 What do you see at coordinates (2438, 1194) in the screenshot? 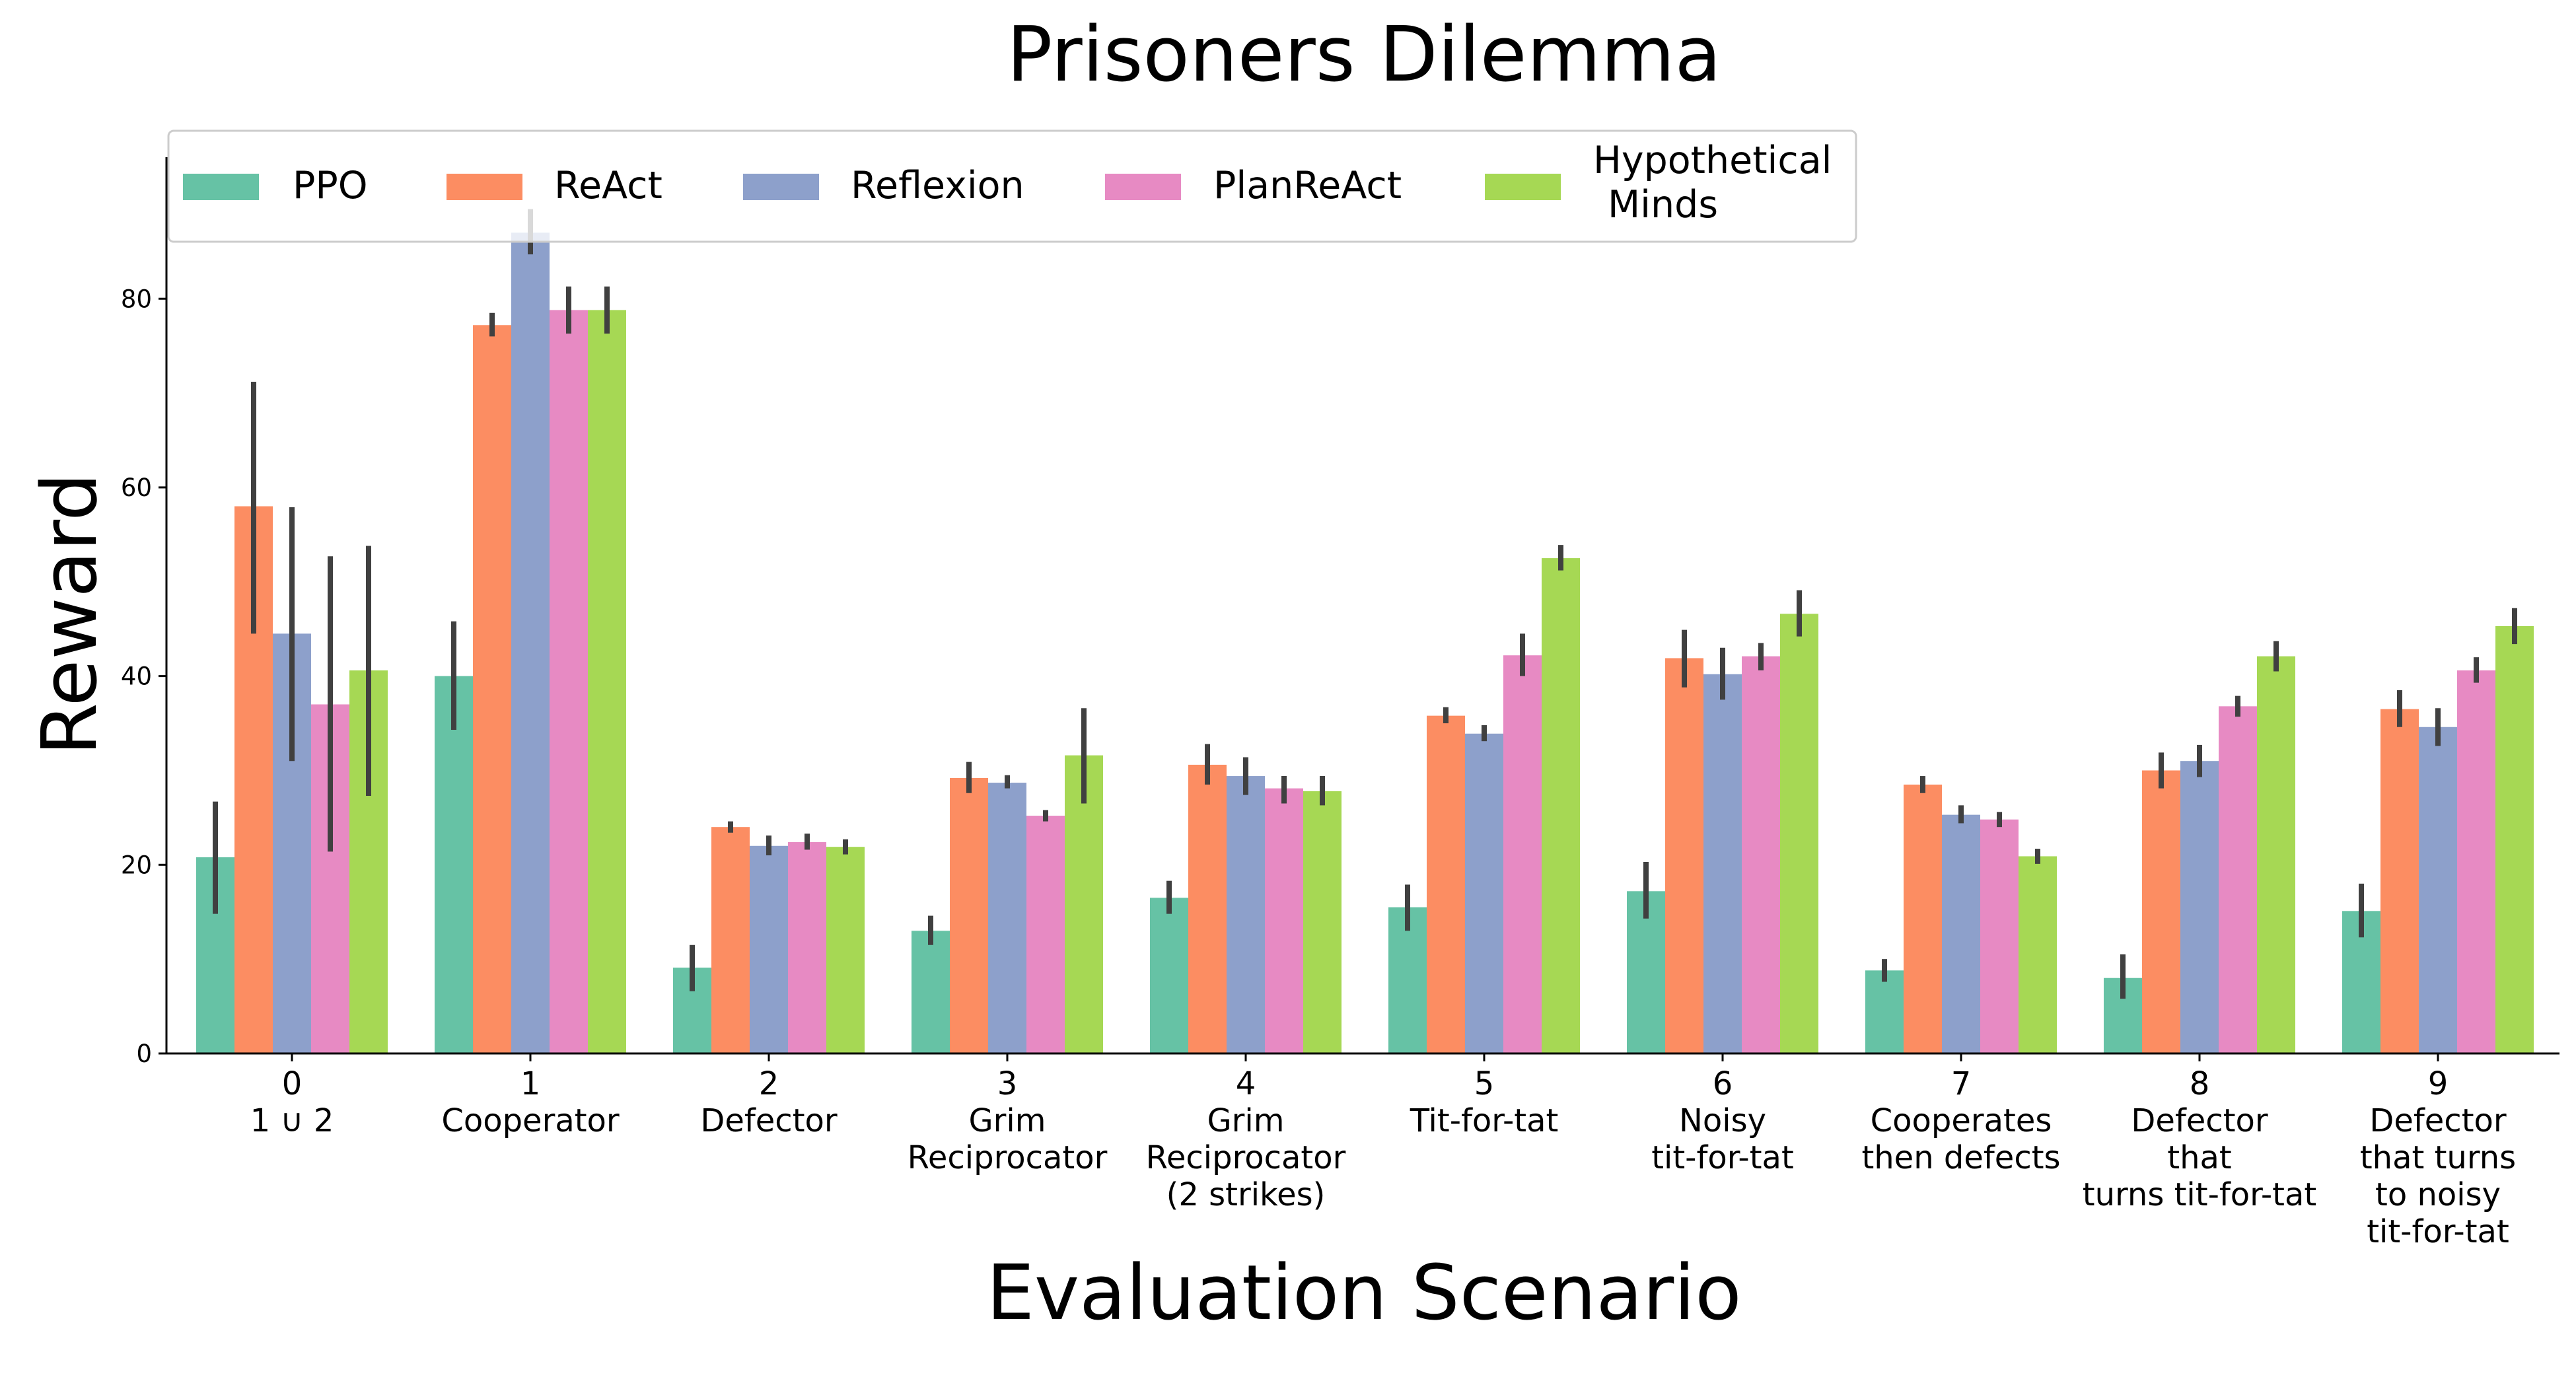
I see `x-tick-label: to noisy` at bounding box center [2438, 1194].